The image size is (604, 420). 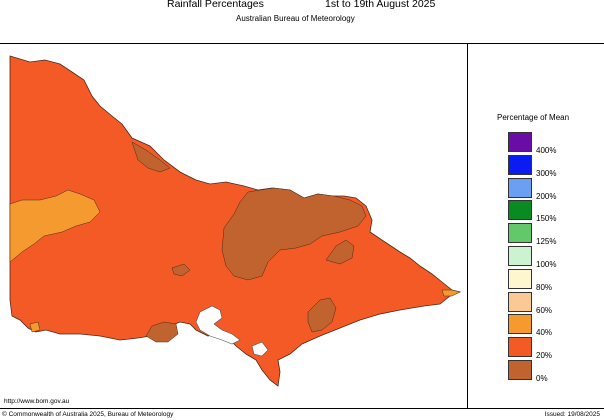 I want to click on legend-label: 100%, so click(x=546, y=264).